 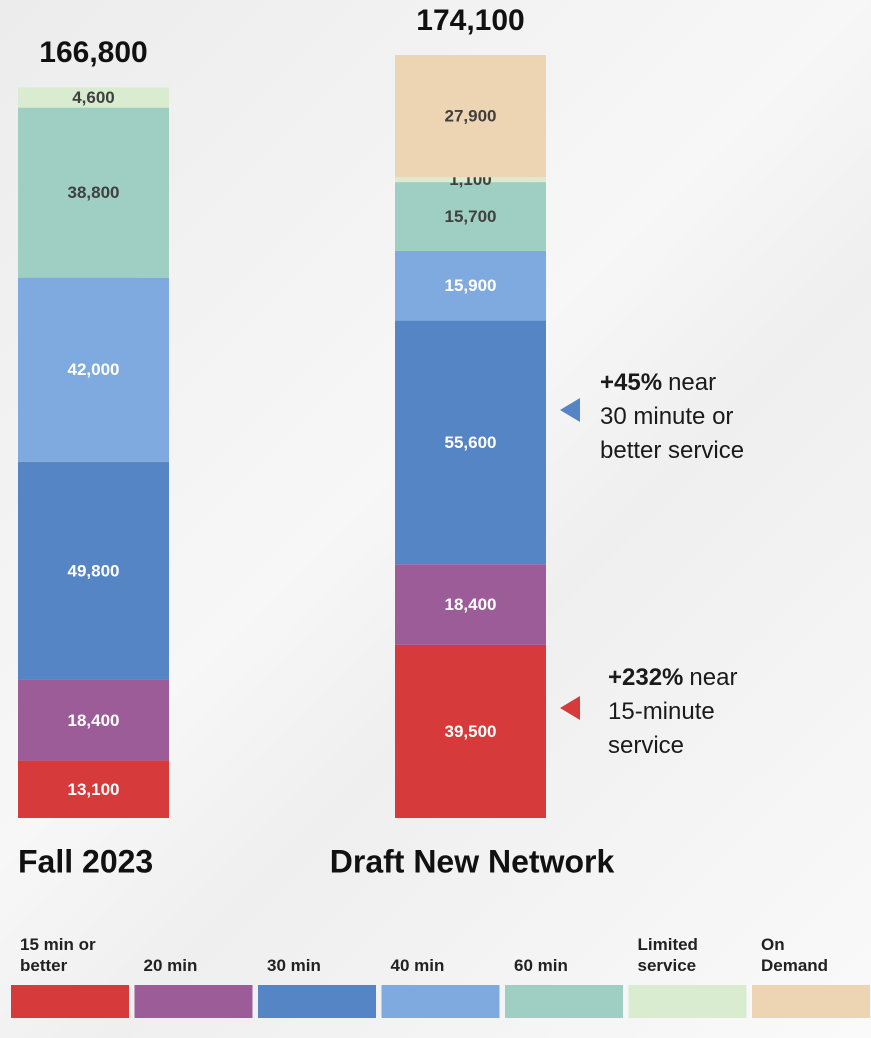 What do you see at coordinates (58, 955) in the screenshot?
I see `legend-label: 15 min or better` at bounding box center [58, 955].